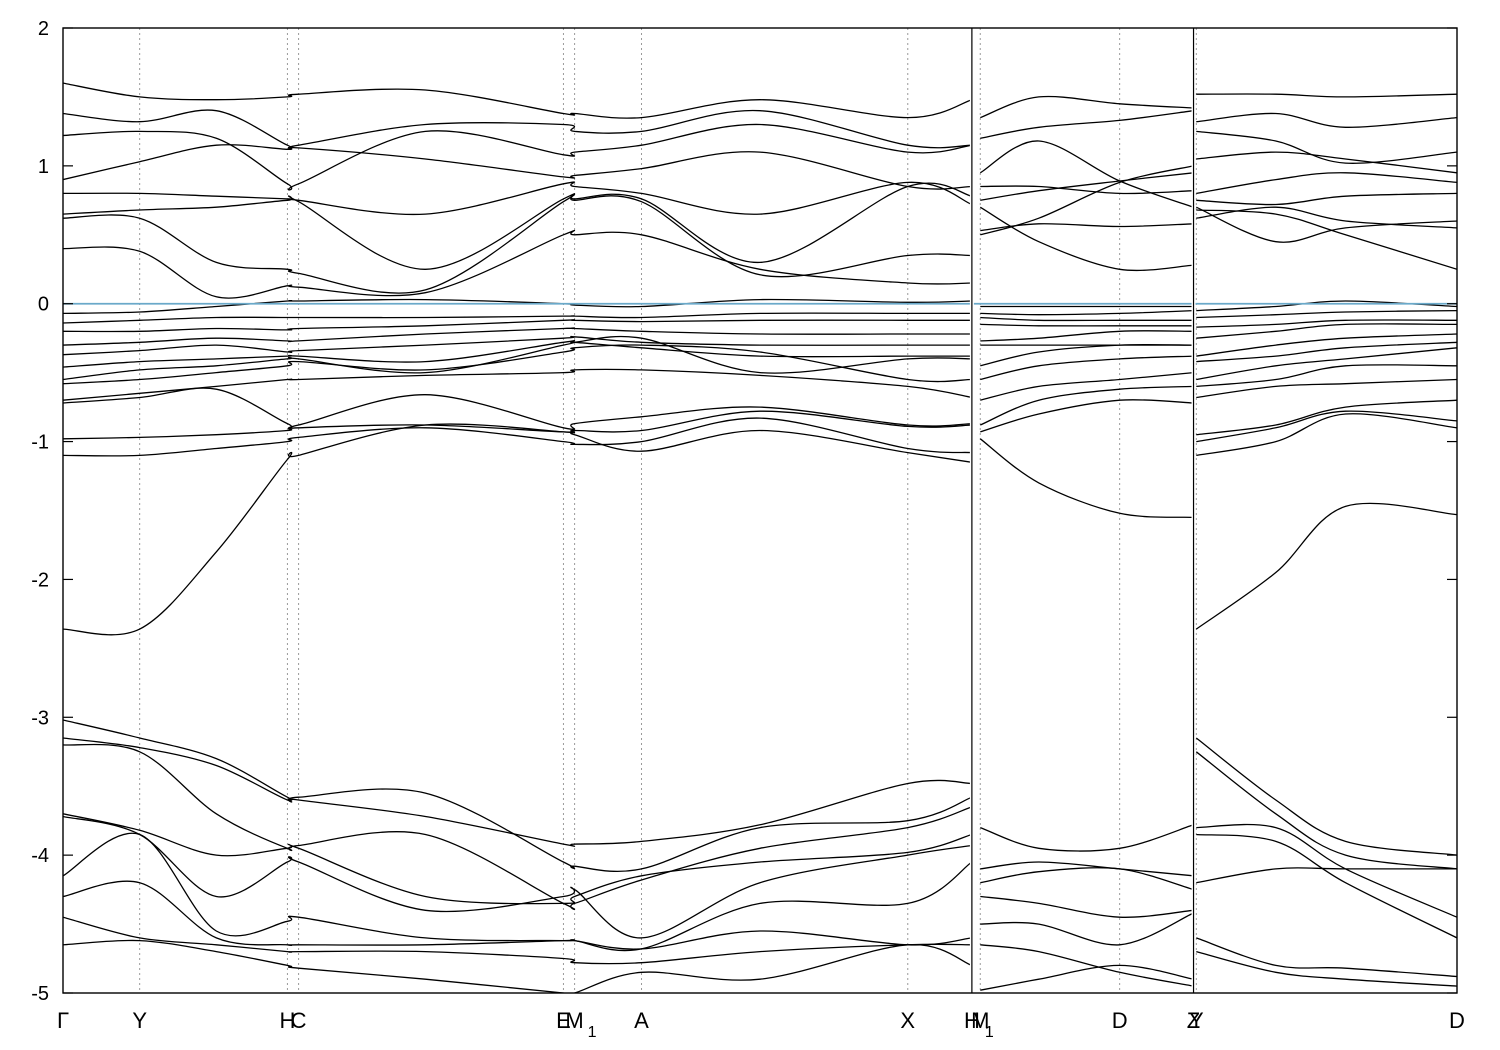  What do you see at coordinates (1326, 796) in the screenshot?
I see `band-line-s2-b22` at bounding box center [1326, 796].